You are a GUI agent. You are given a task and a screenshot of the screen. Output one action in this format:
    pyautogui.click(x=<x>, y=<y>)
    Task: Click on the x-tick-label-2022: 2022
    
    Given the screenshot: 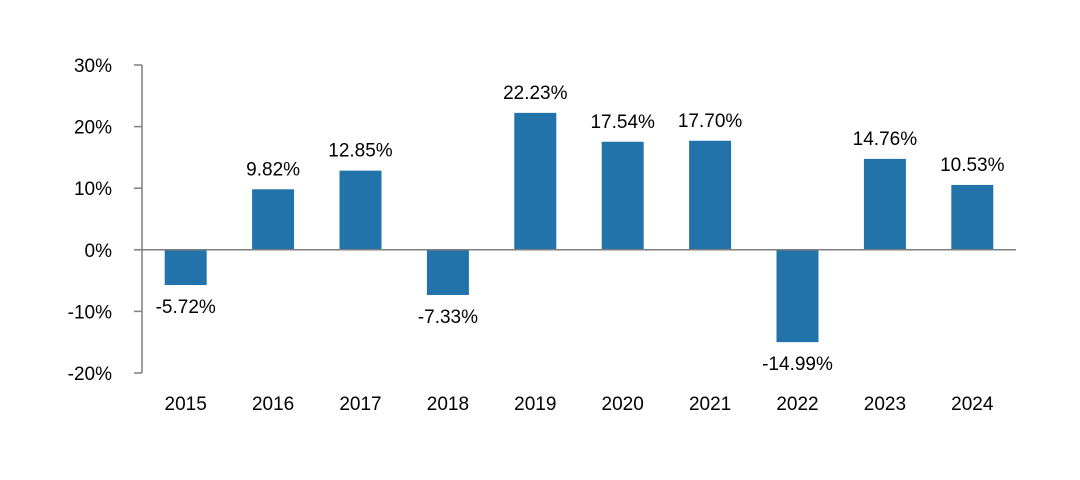 What is the action you would take?
    pyautogui.click(x=797, y=404)
    